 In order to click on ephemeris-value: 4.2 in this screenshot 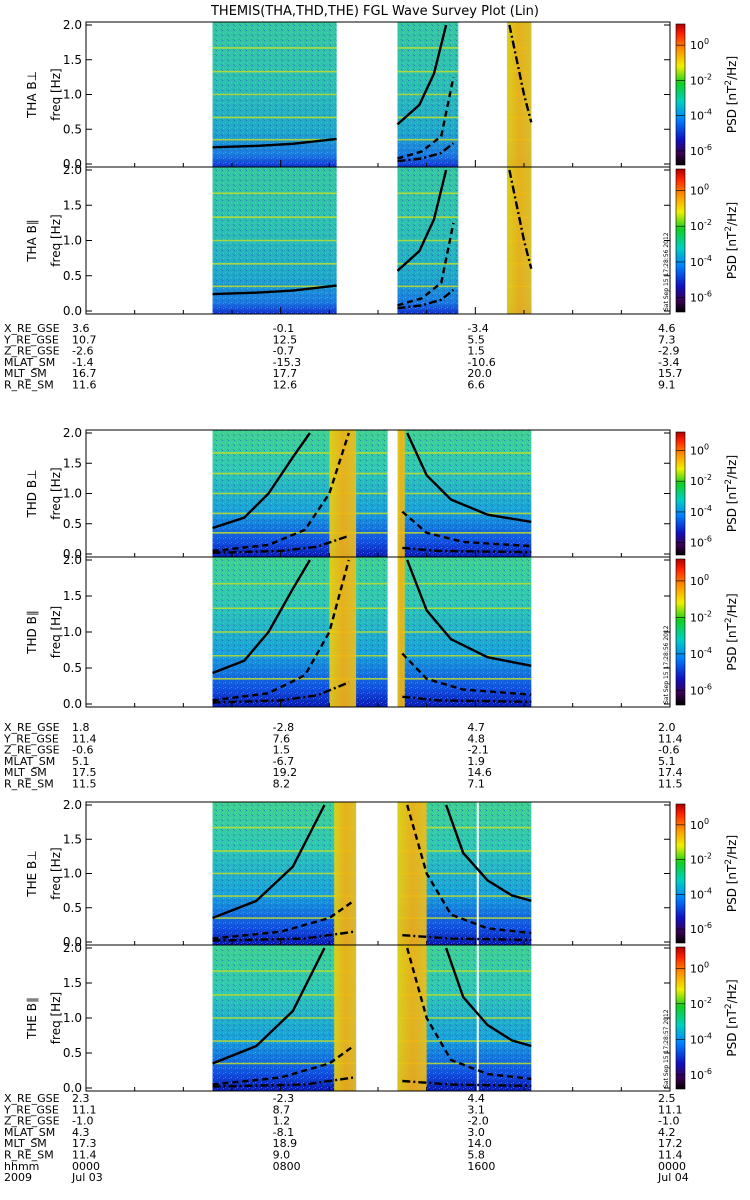, I will do `click(667, 1132)`.